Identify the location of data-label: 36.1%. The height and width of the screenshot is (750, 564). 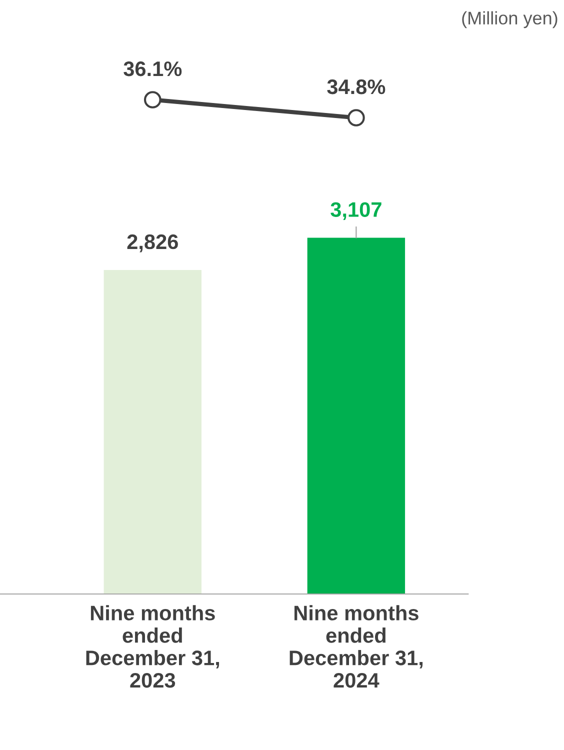
(153, 68).